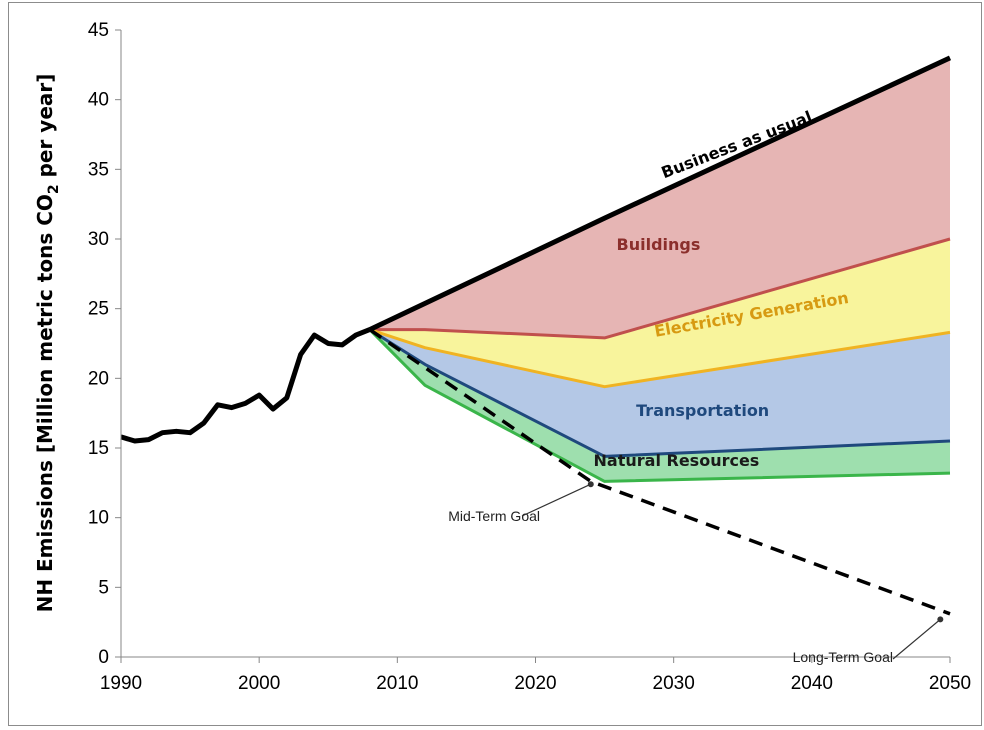 Image resolution: width=984 pixels, height=730 pixels. What do you see at coordinates (45, 129) in the screenshot?
I see `y-axis-label-end: per year]` at bounding box center [45, 129].